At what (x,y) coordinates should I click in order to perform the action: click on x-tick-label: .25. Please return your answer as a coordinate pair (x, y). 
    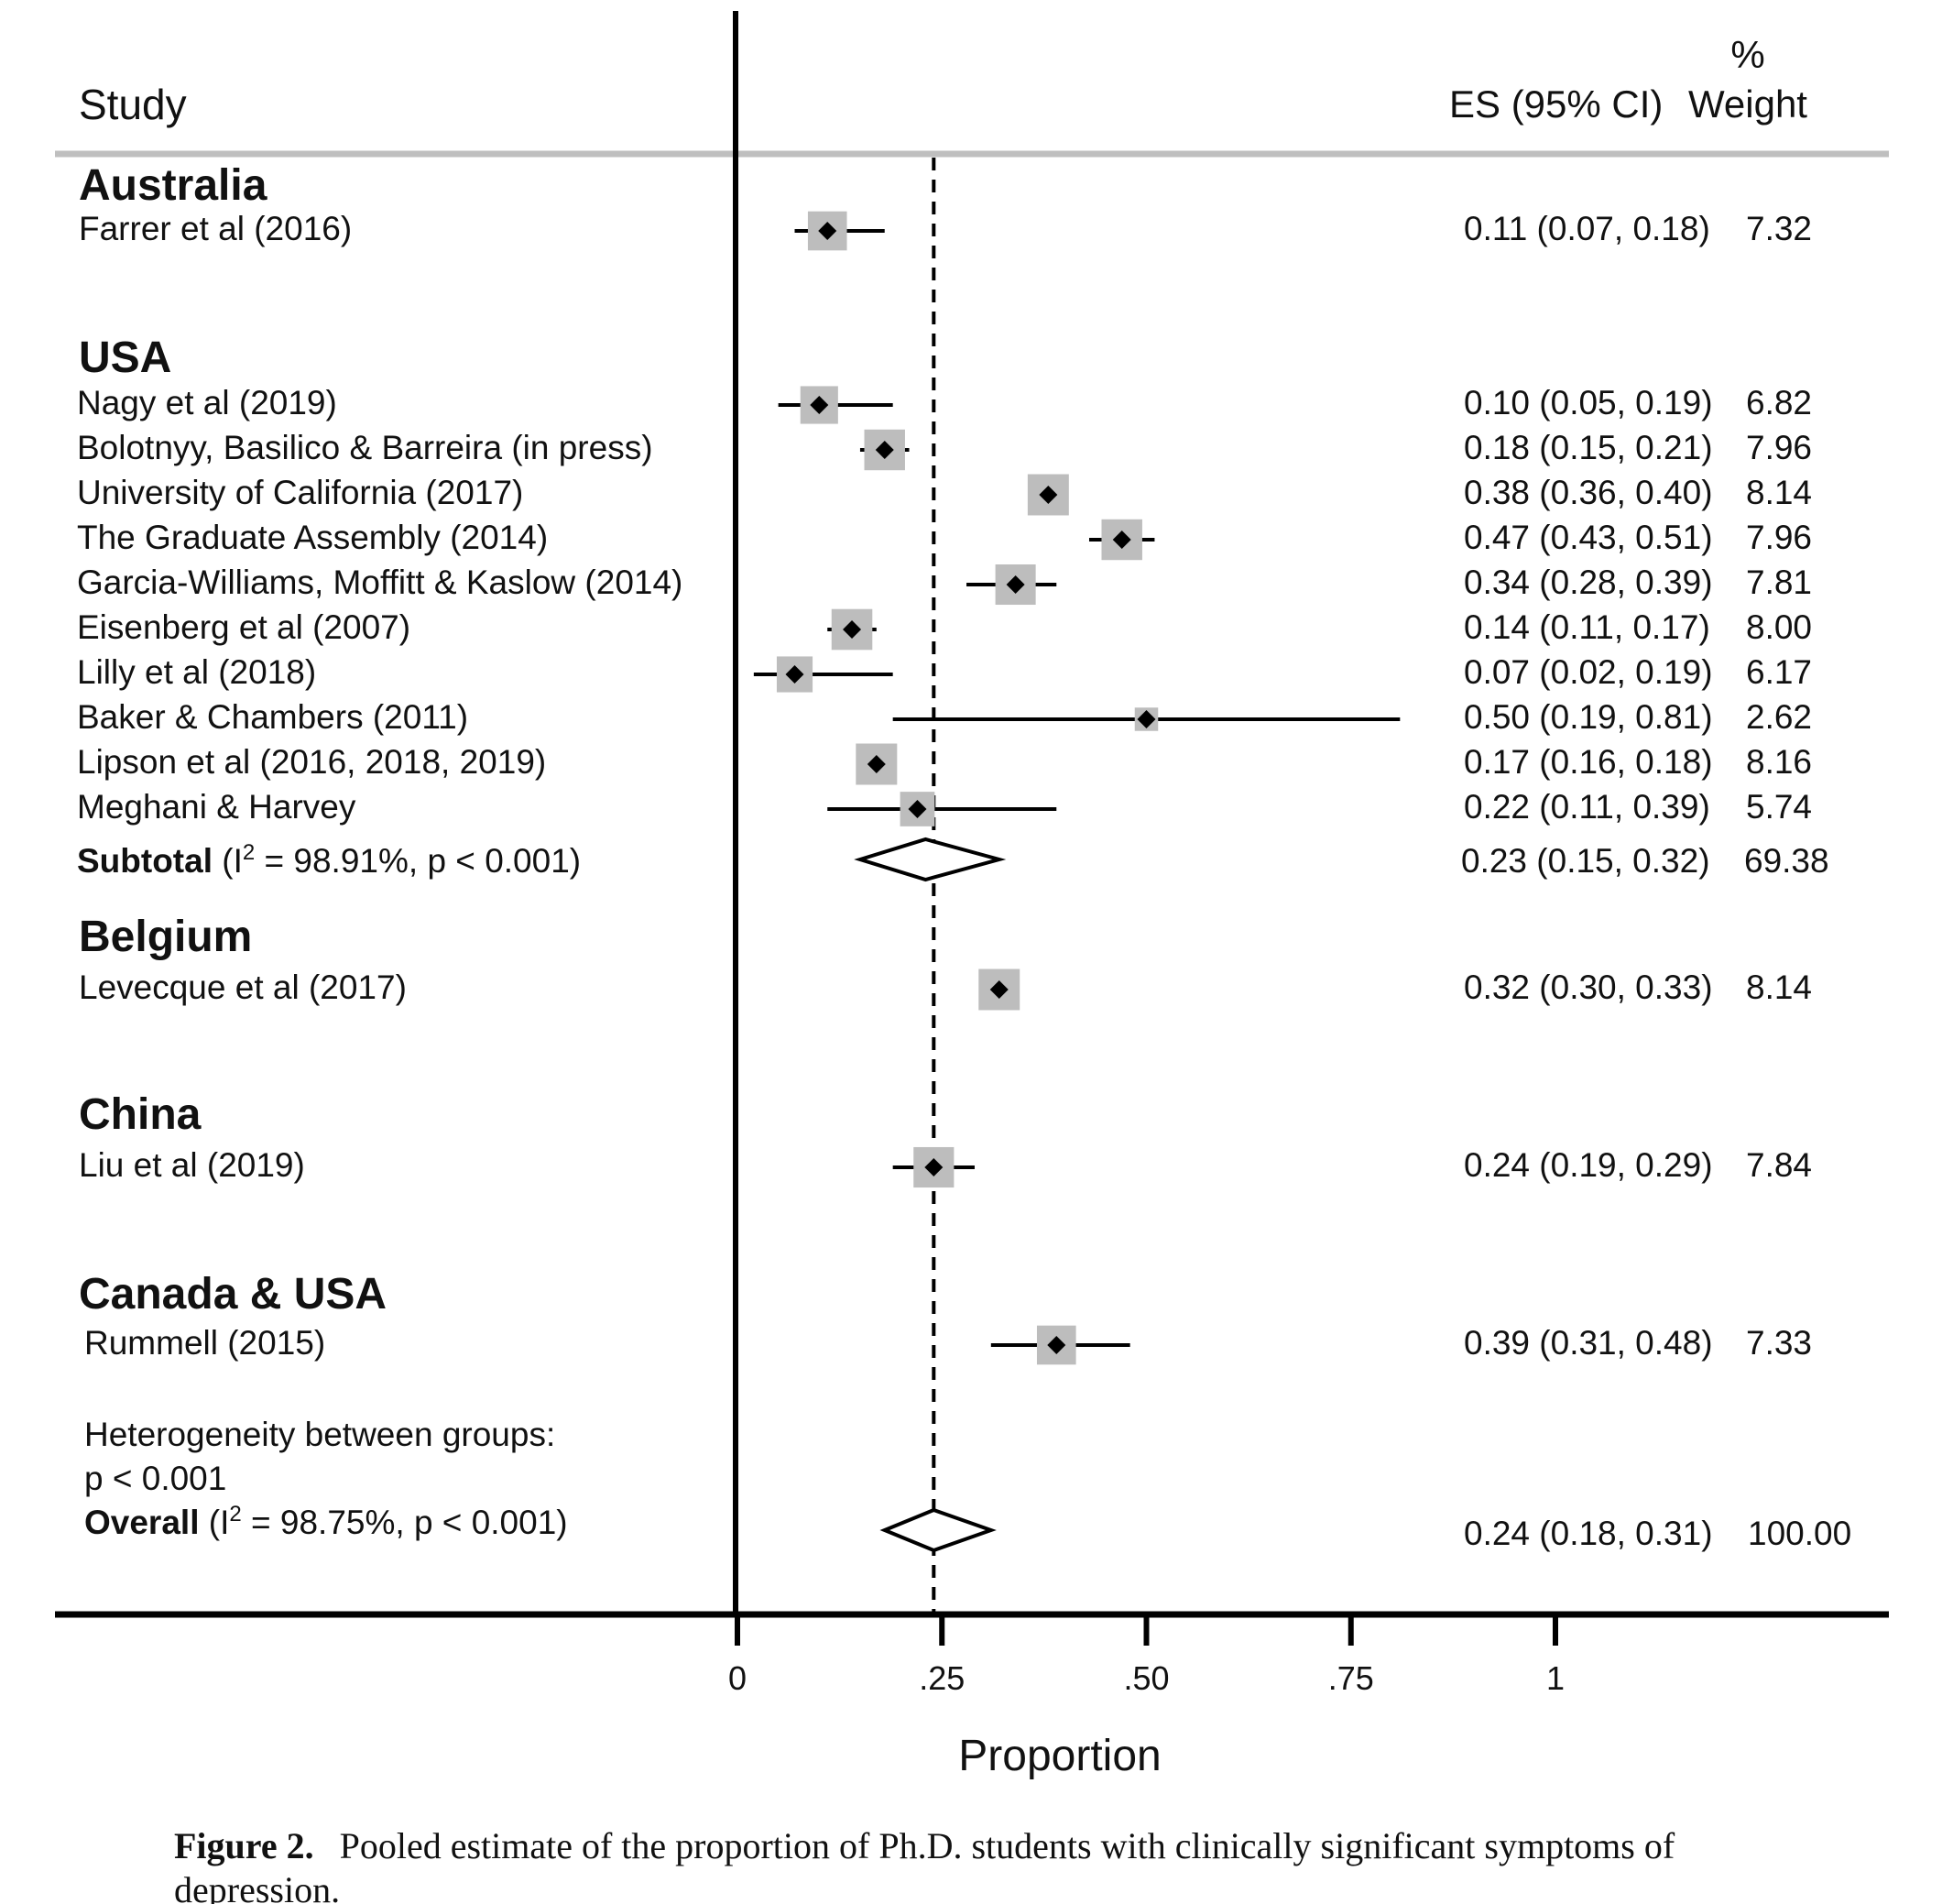
    Looking at the image, I should click on (942, 1678).